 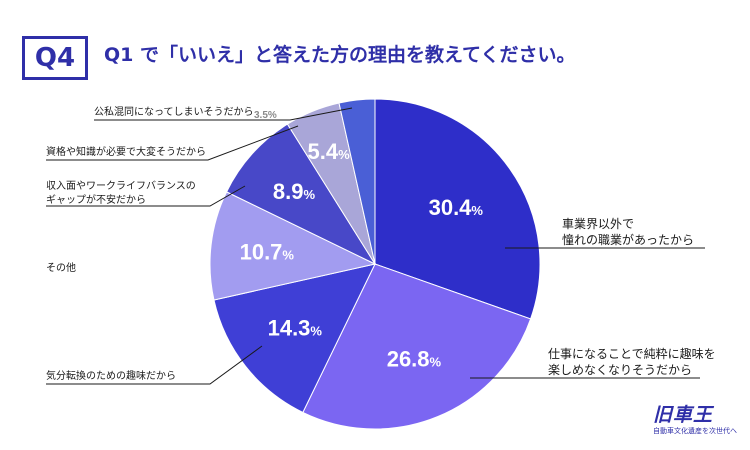 I want to click on value-label-4: 8.9%, so click(x=294, y=191).